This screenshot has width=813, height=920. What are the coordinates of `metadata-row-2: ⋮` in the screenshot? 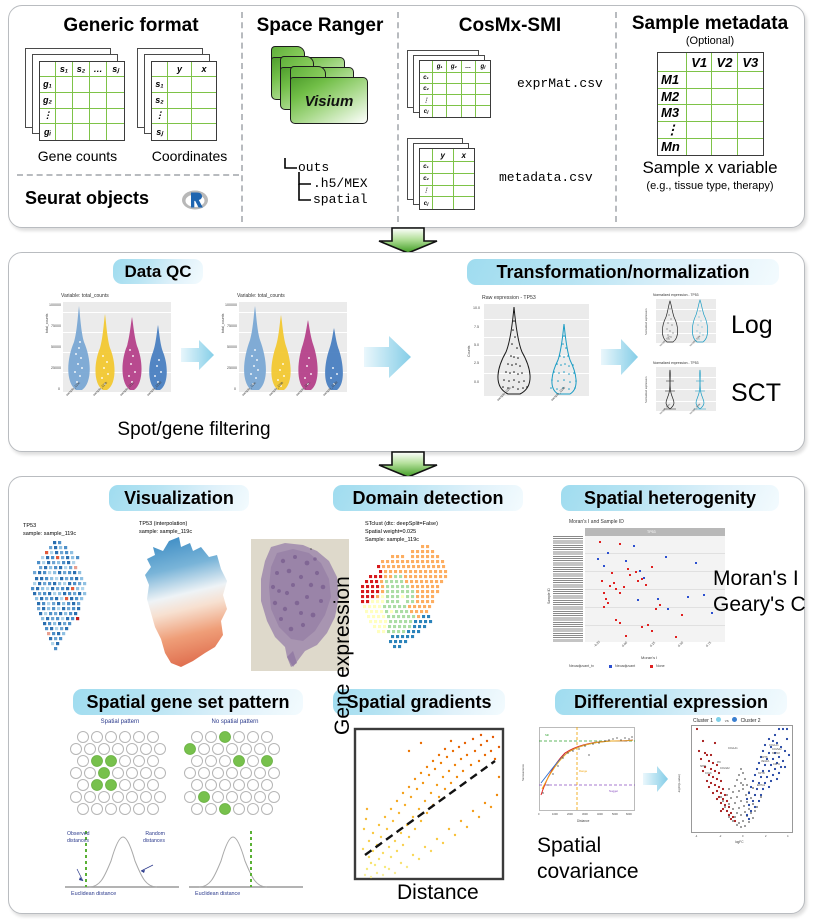 It's located at (426, 191).